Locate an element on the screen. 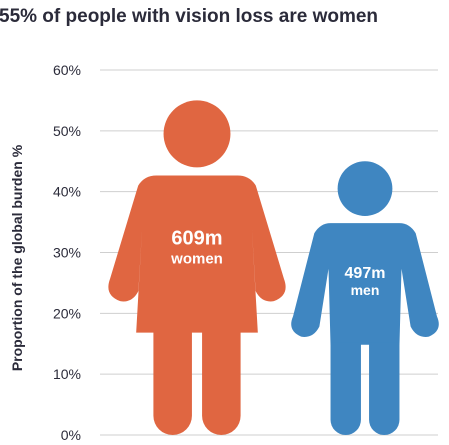  men-category-label: men is located at coordinates (365, 290).